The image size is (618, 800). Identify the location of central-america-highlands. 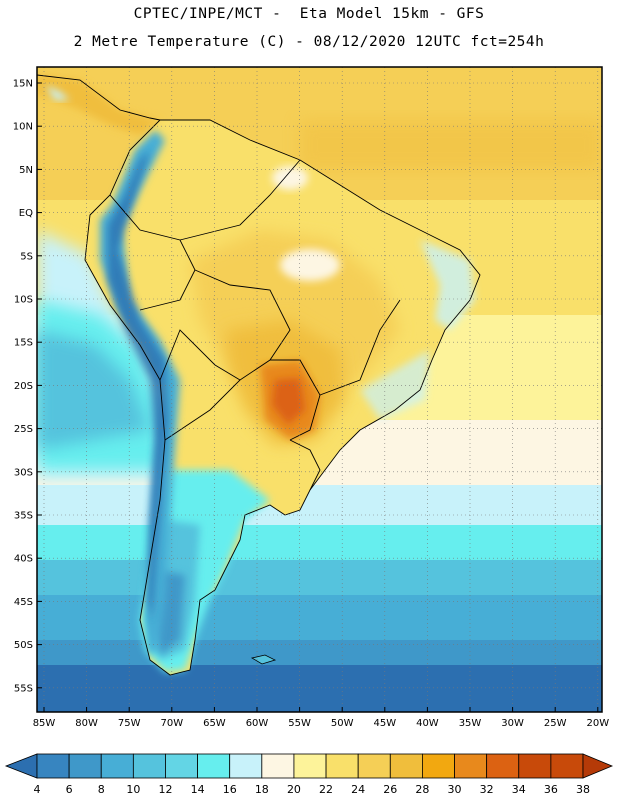
(57, 92).